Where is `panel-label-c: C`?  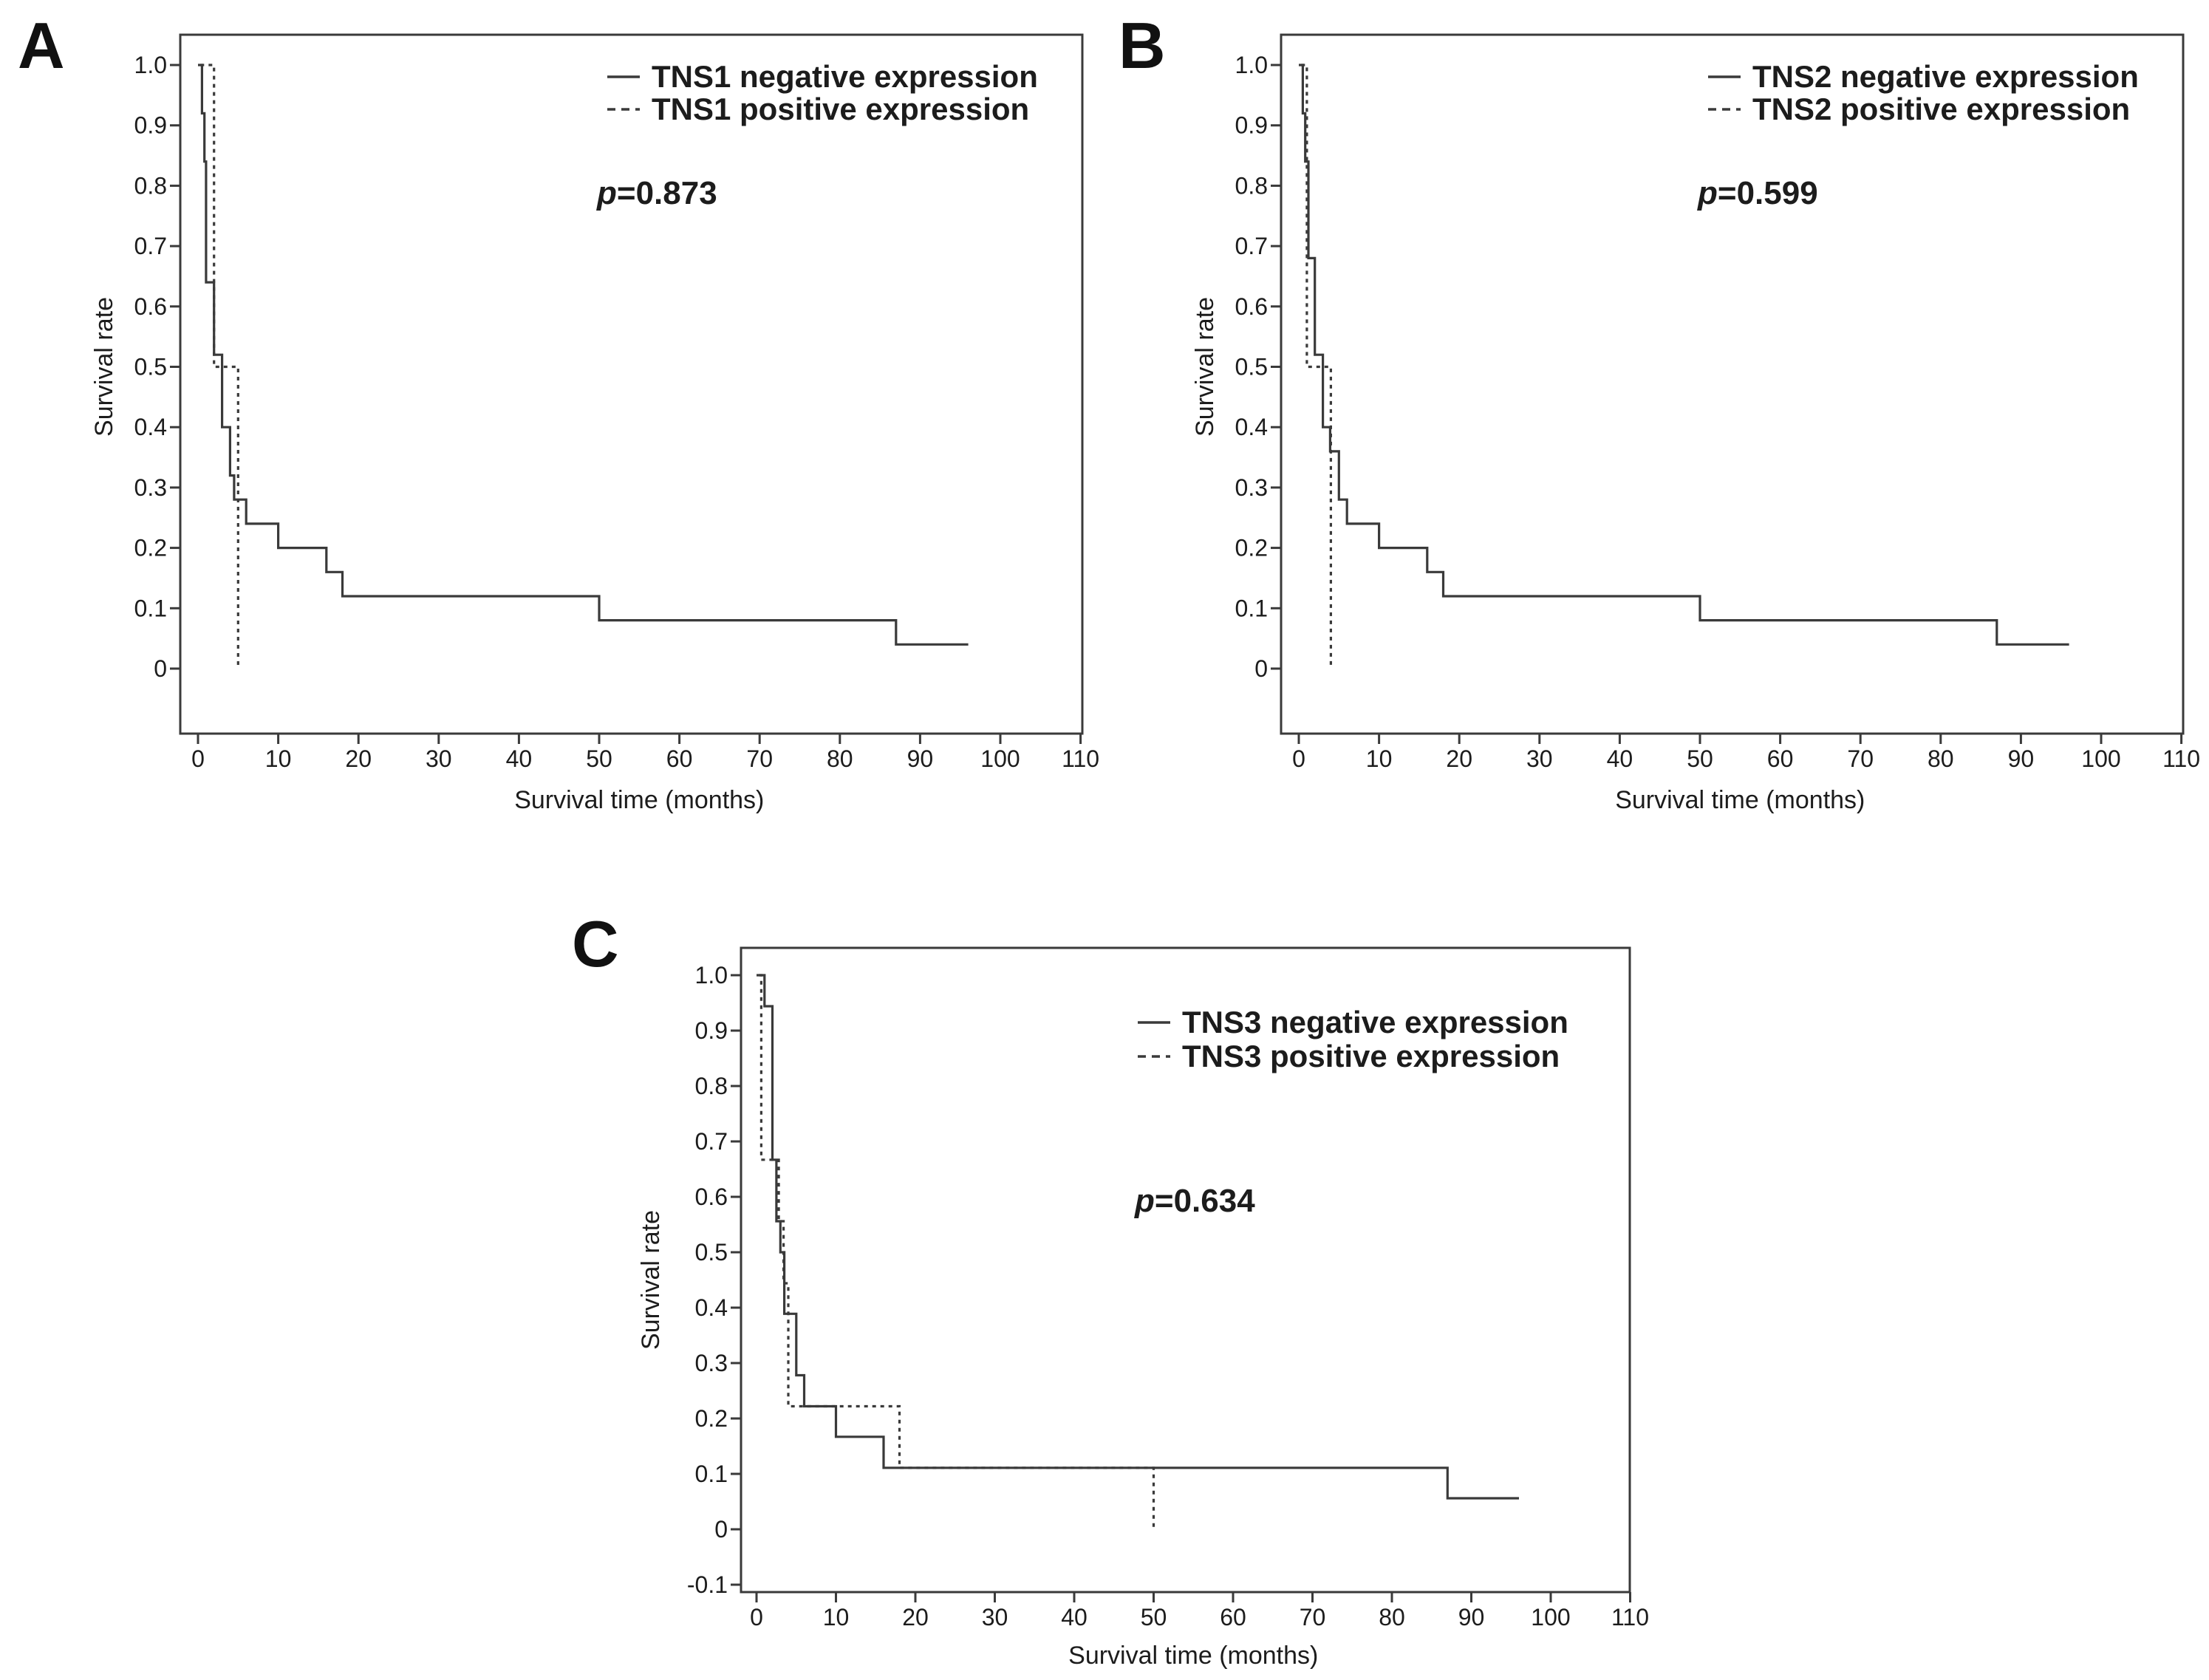 panel-label-c: C is located at coordinates (595, 943).